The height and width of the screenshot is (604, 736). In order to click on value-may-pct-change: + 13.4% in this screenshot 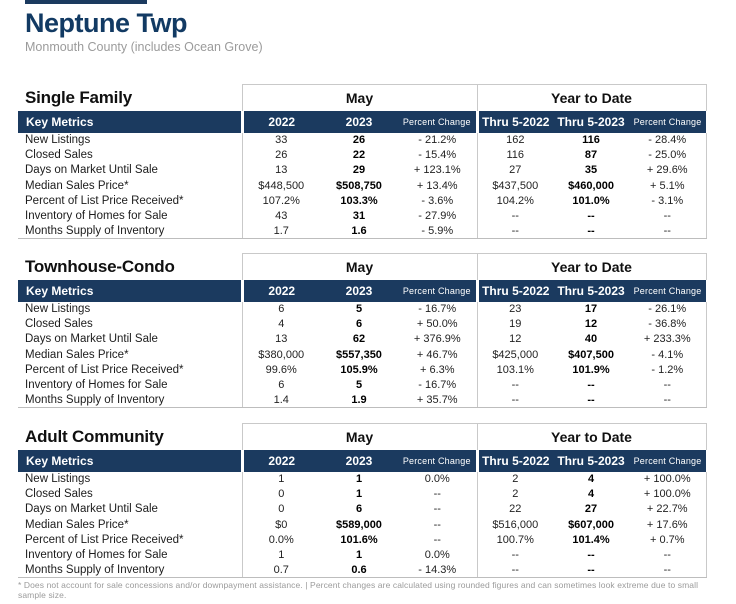, I will do `click(437, 185)`.